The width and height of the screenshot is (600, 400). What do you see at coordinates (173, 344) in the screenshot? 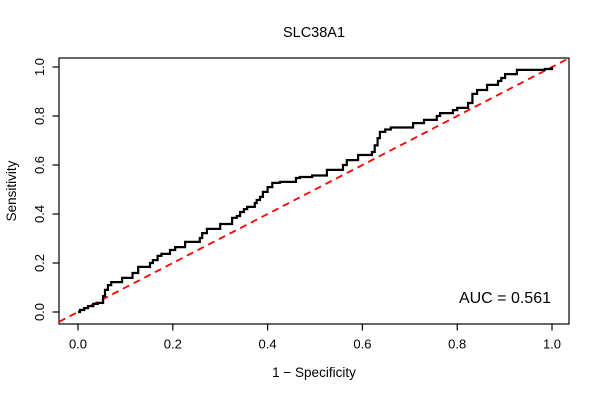
I see `x-tick-label: 0.2` at bounding box center [173, 344].